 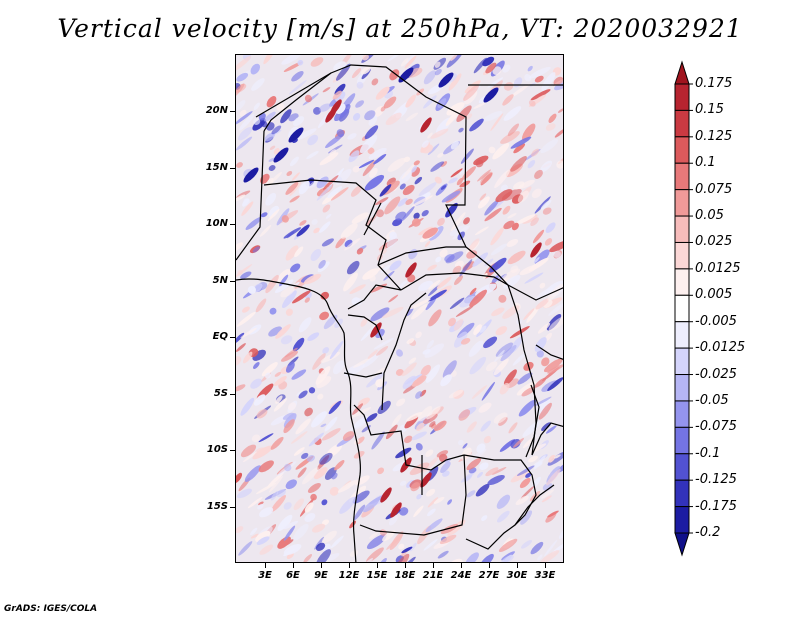 What do you see at coordinates (716, 480) in the screenshot?
I see `colorbar-level-label: -0.125` at bounding box center [716, 480].